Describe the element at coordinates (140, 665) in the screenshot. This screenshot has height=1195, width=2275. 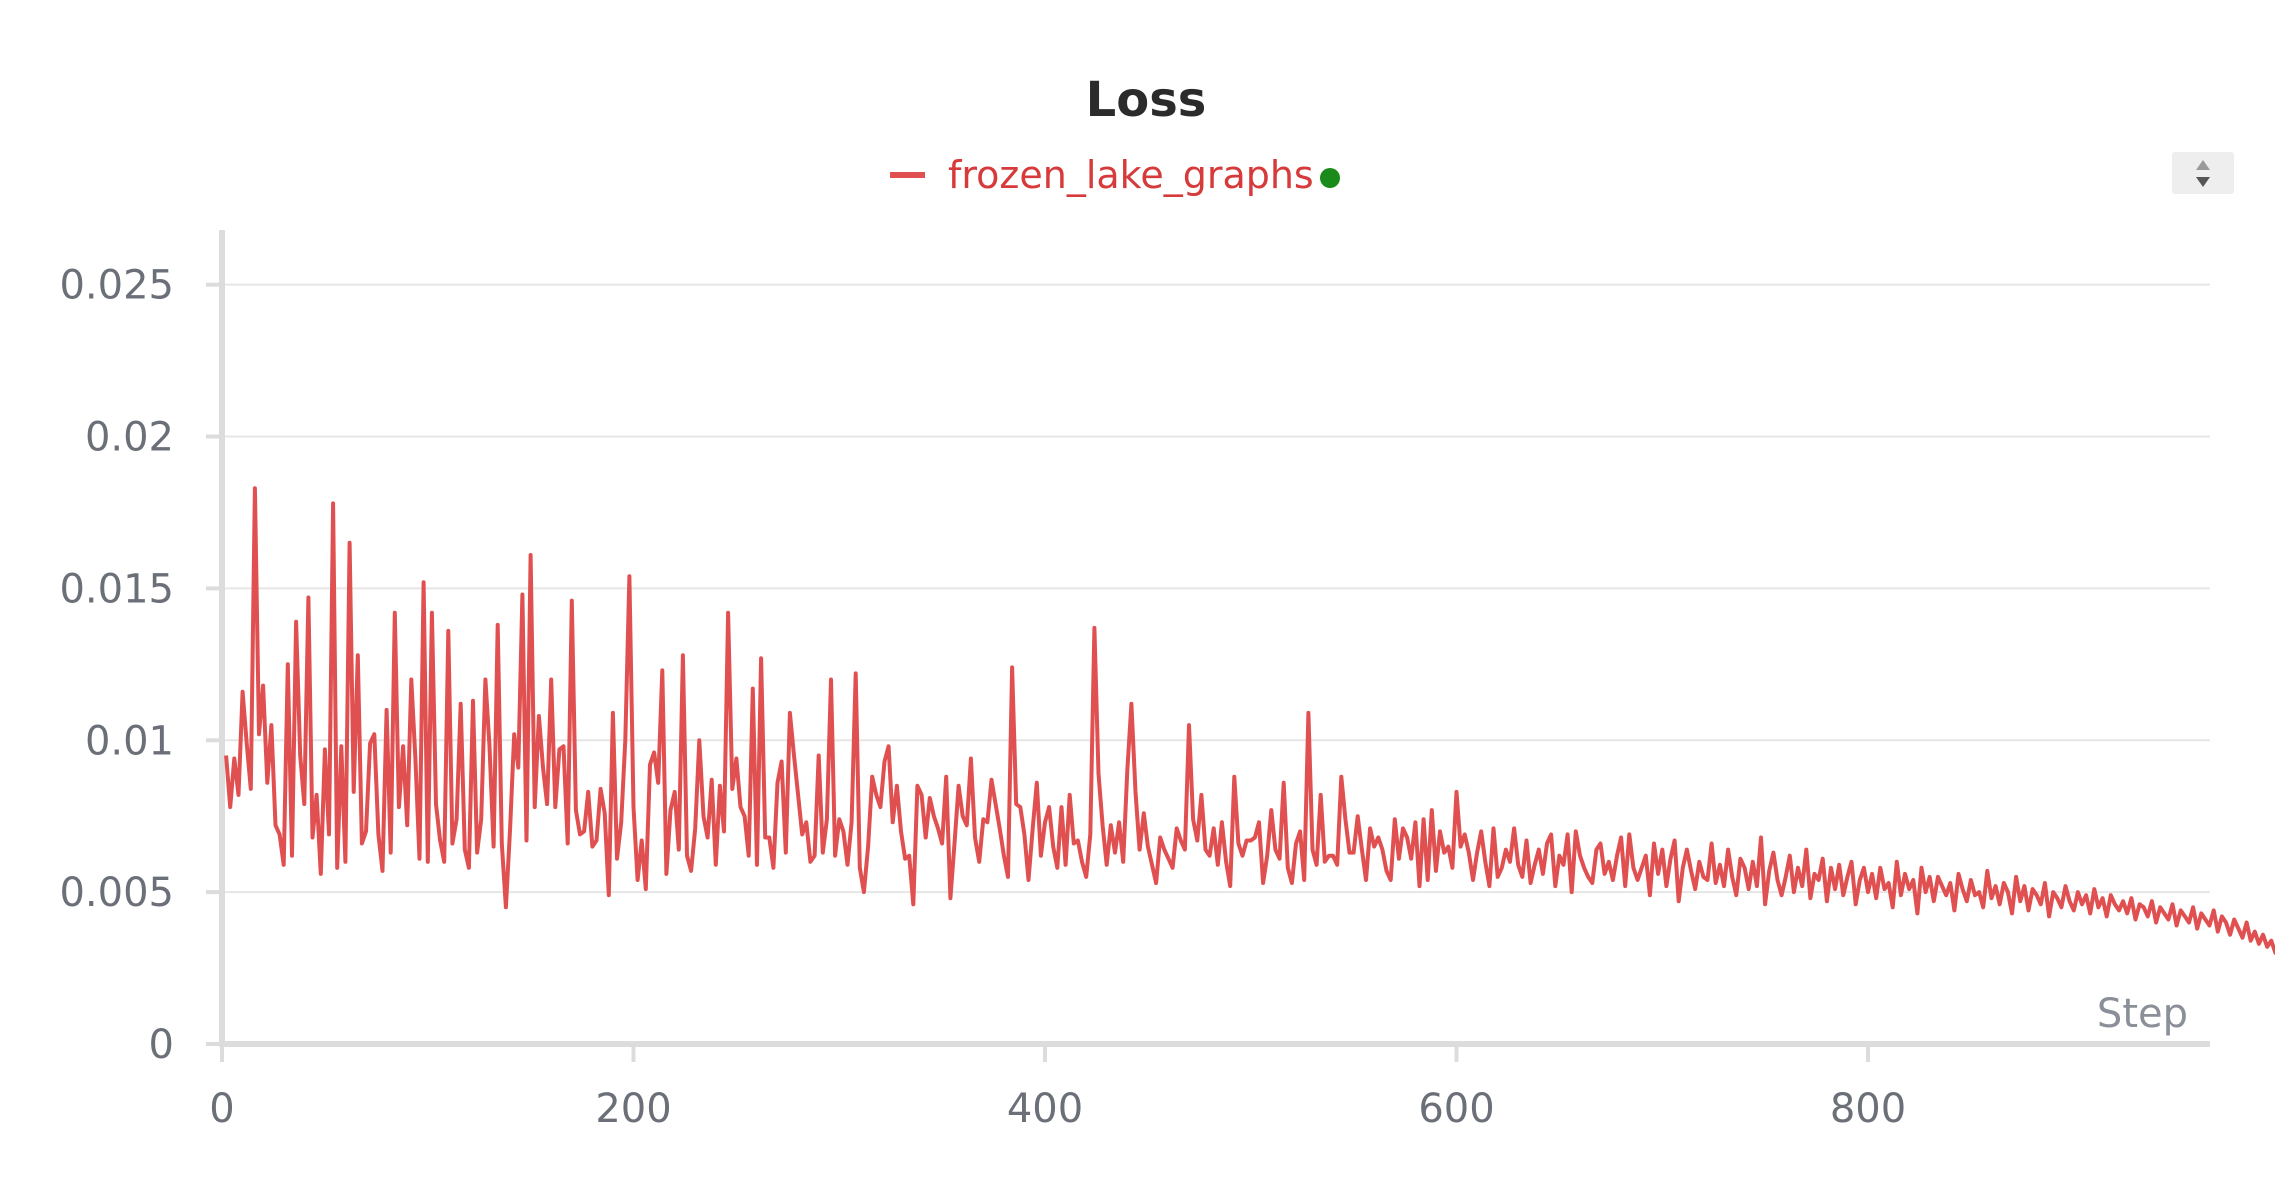
I see `y-axis-ticks: 0 0.005 0.01 0.015 0.02 0.025` at that location.